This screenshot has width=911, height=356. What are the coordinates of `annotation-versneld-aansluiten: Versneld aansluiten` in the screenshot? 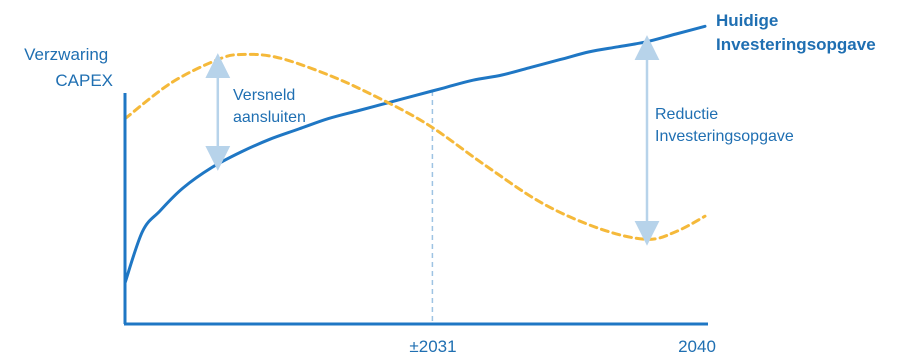 It's located at (269, 106).